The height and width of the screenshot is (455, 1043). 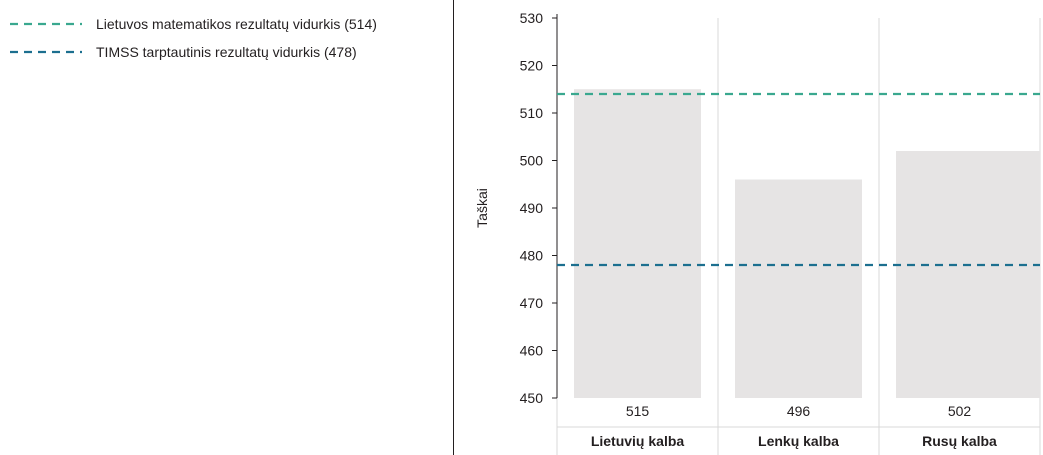 What do you see at coordinates (532, 303) in the screenshot?
I see `y-tick-label: 470` at bounding box center [532, 303].